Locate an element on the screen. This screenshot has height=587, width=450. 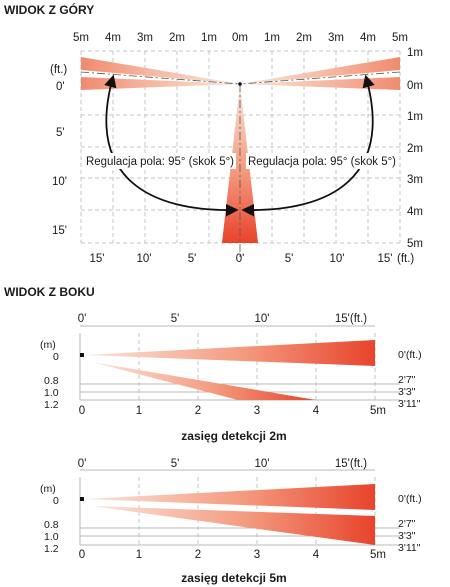
bottom-ft-unit: (ft.) is located at coordinates (405, 259).